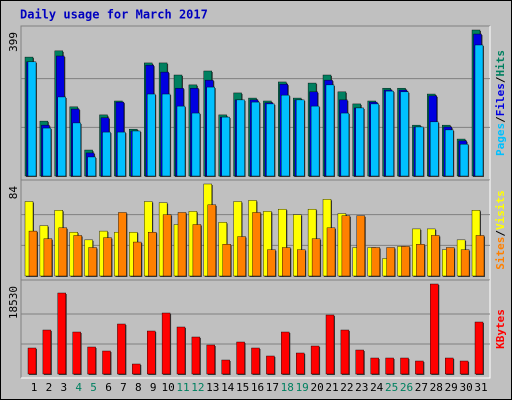  Describe the element at coordinates (228, 387) in the screenshot. I see `x-tick-label: 14` at that location.